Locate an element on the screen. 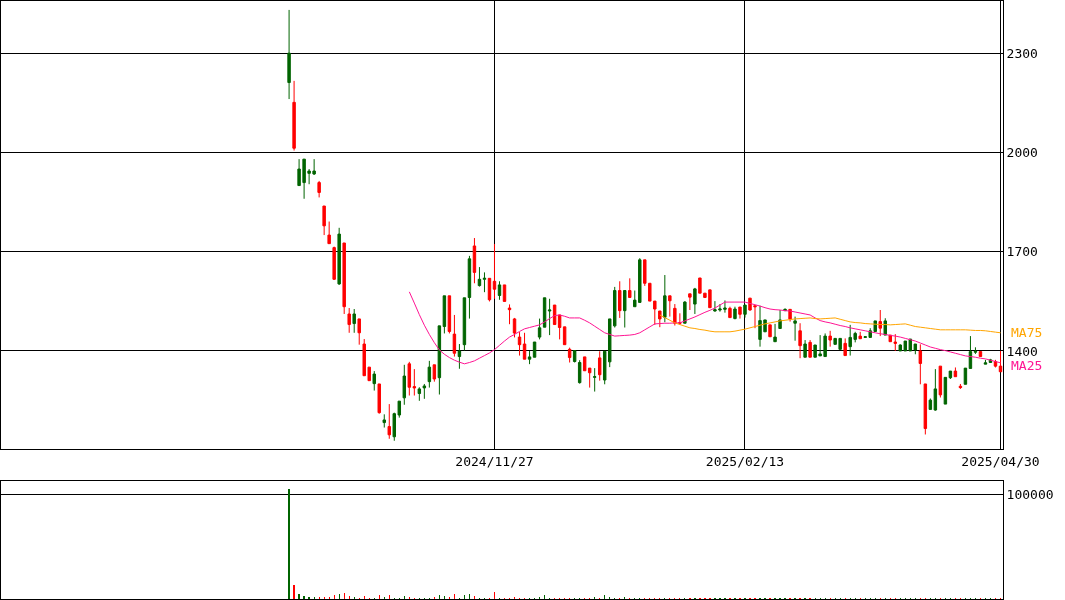 This screenshot has width=1065, height=600. x-tick-label: 2025/02/13 is located at coordinates (745, 461).